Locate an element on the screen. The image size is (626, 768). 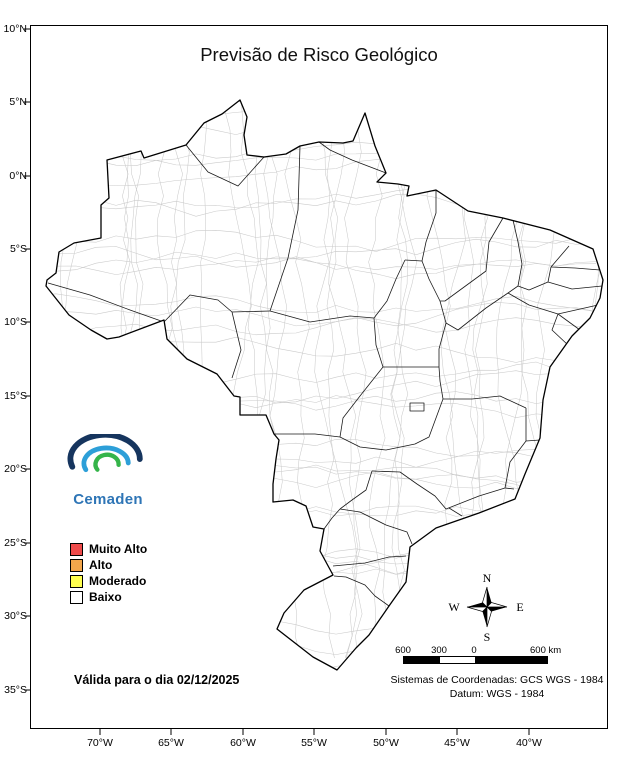
scalebar-label-600-km: 600 km is located at coordinates (546, 650).